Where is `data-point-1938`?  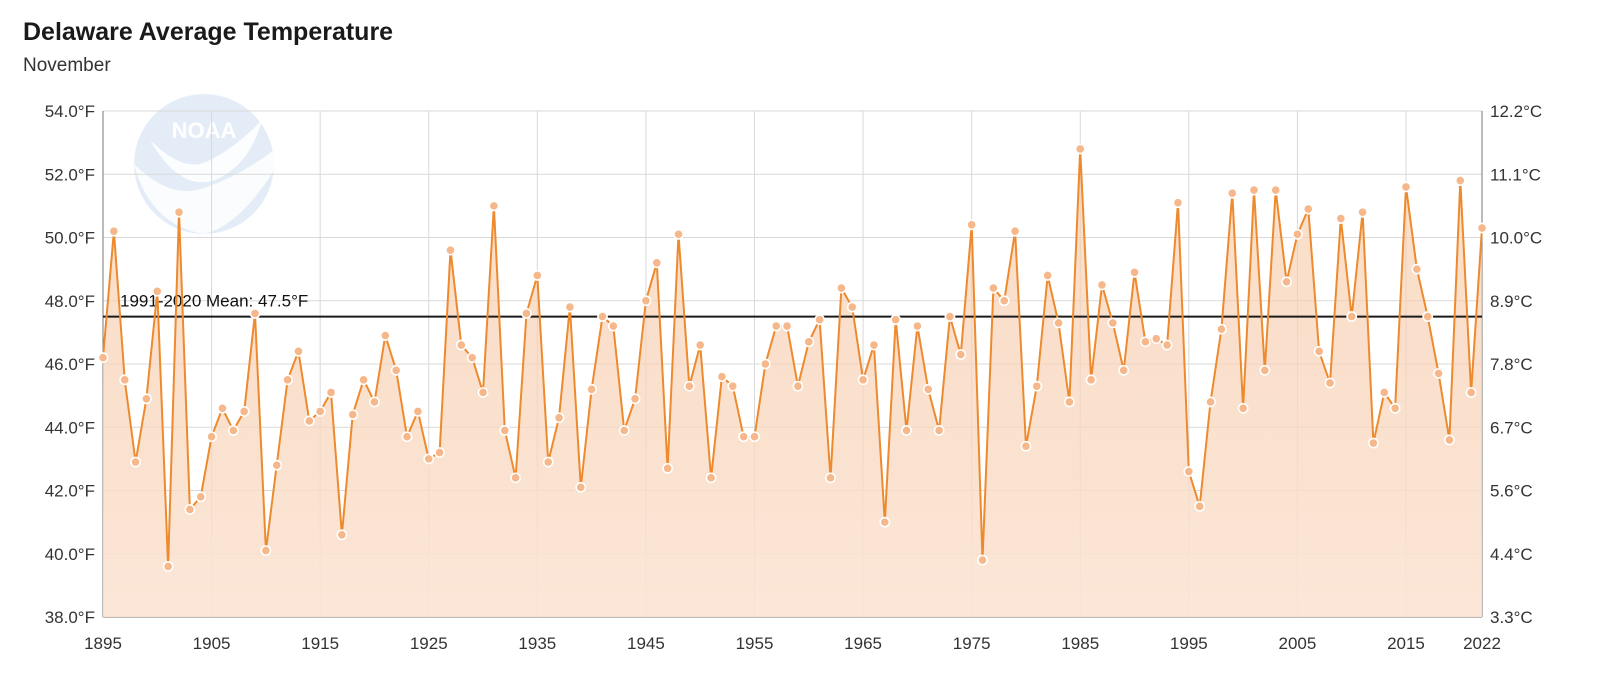 data-point-1938 is located at coordinates (570, 307).